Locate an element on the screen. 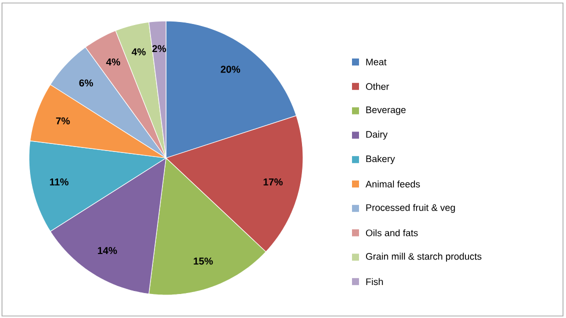  legend-label: Dairy is located at coordinates (377, 135).